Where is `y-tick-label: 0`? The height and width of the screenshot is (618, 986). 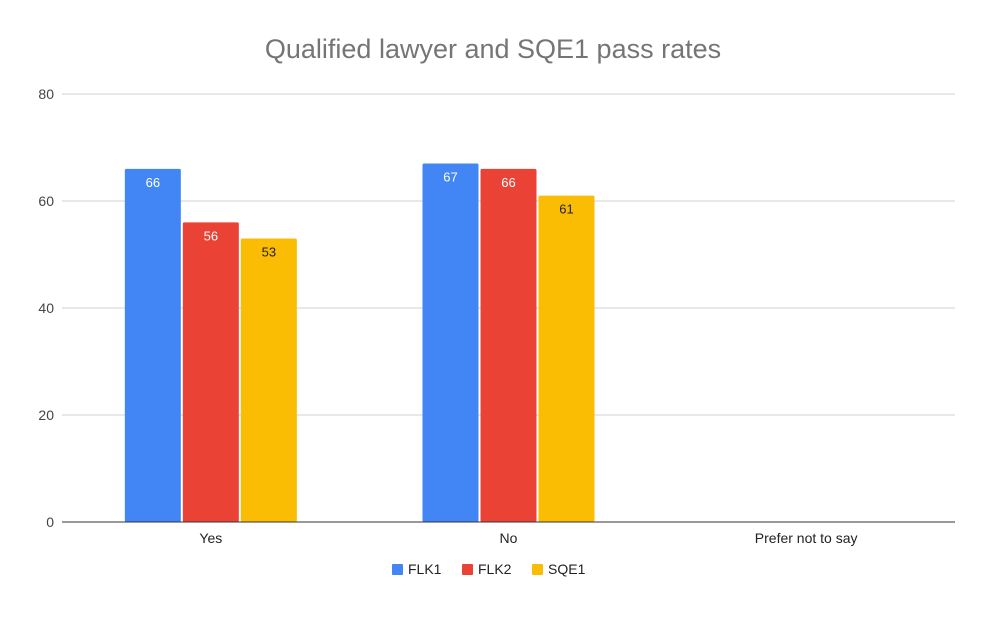 y-tick-label: 0 is located at coordinates (50, 522).